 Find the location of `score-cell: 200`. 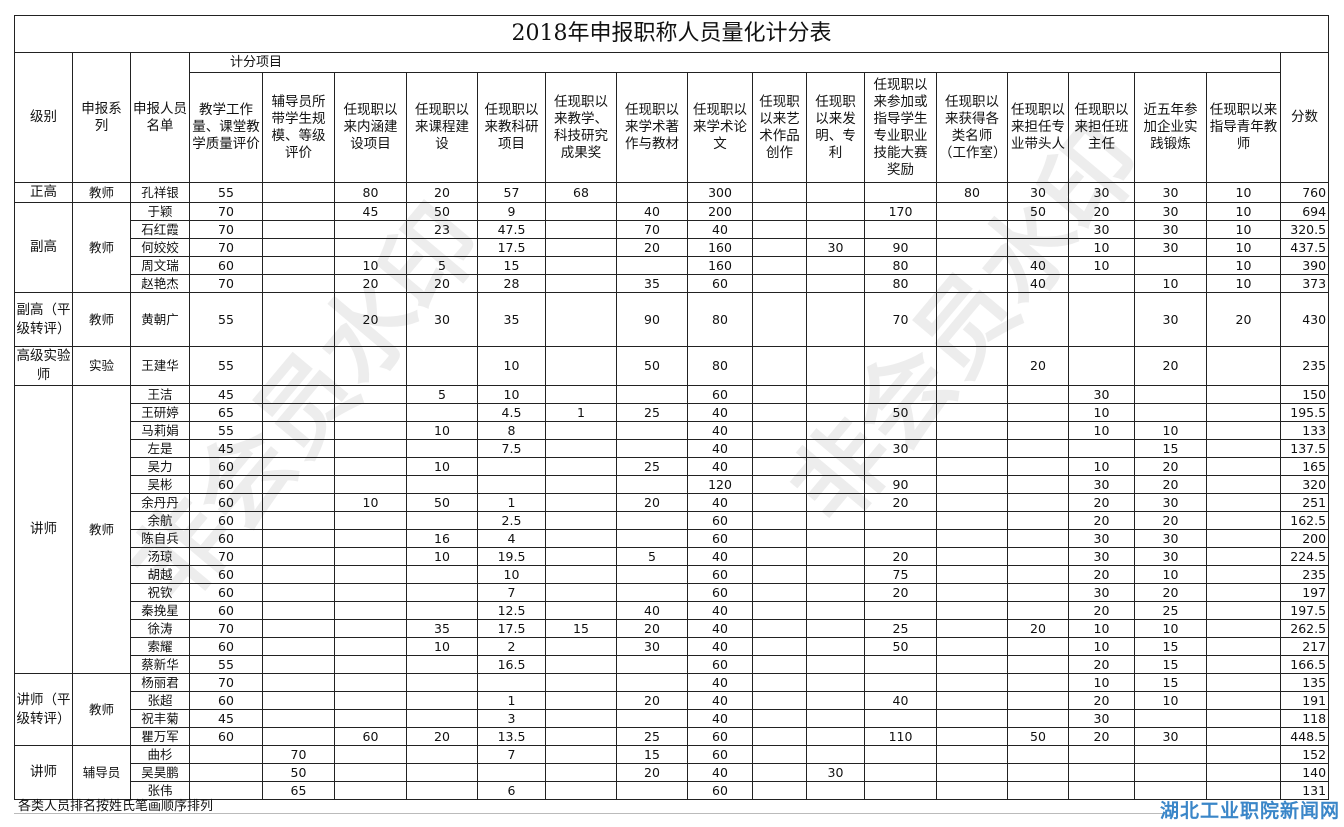

score-cell: 200 is located at coordinates (720, 211).